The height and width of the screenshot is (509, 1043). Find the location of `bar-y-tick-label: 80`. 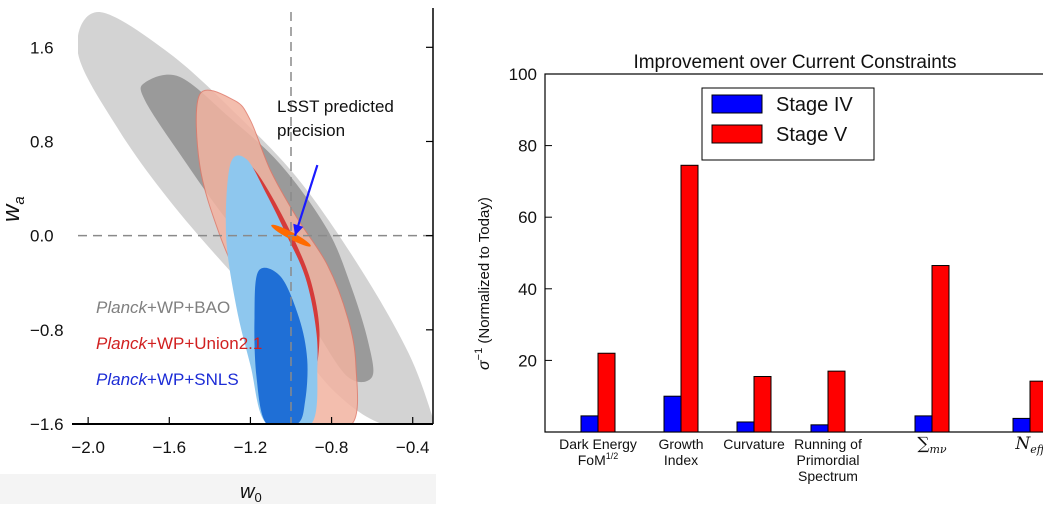

bar-y-tick-label: 80 is located at coordinates (527, 146).